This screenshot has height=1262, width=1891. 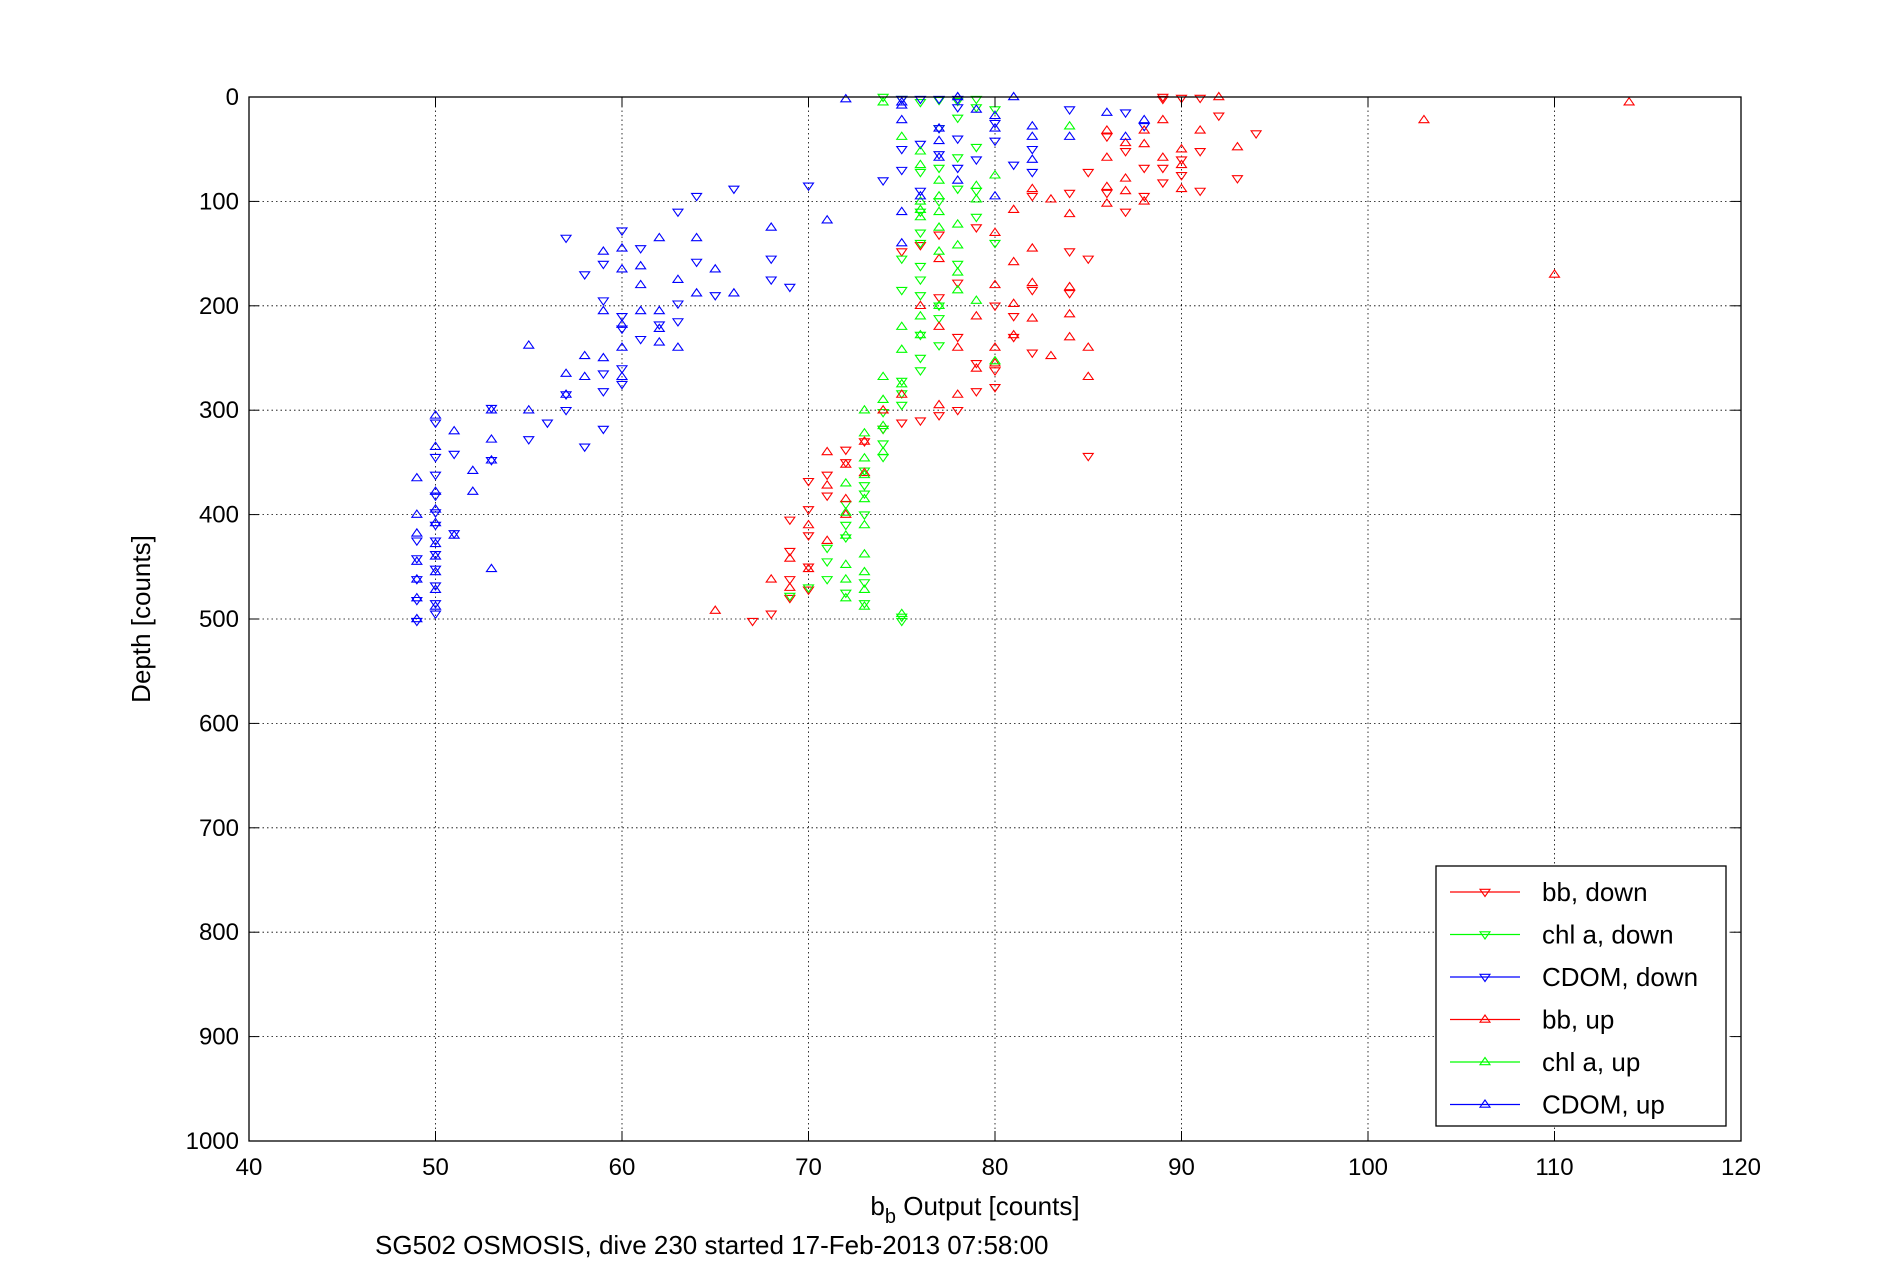 I want to click on legend-label: CDOM, up, so click(x=1603, y=1105).